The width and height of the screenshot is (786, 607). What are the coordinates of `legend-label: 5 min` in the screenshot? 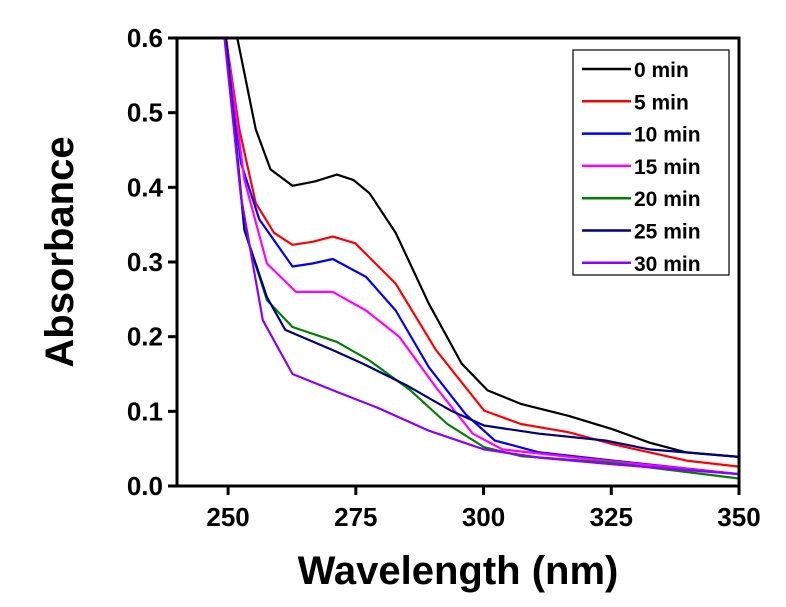 It's located at (661, 102).